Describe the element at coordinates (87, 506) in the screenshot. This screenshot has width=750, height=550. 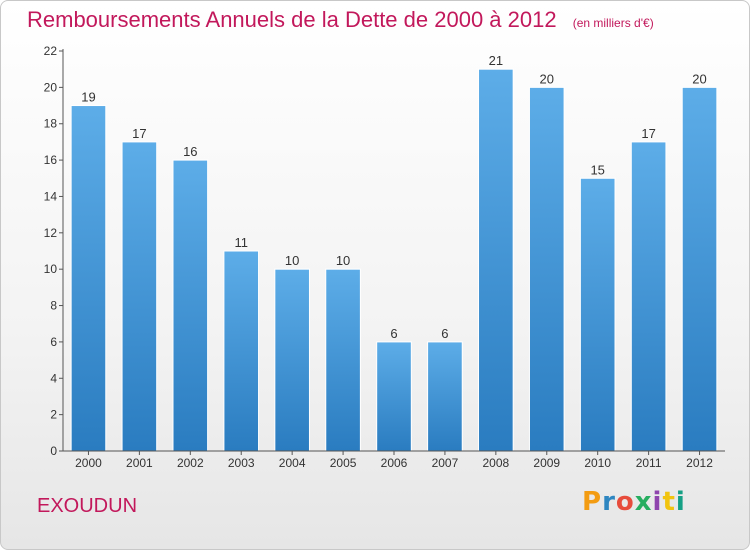
I see `place-name: EXOUDUN` at that location.